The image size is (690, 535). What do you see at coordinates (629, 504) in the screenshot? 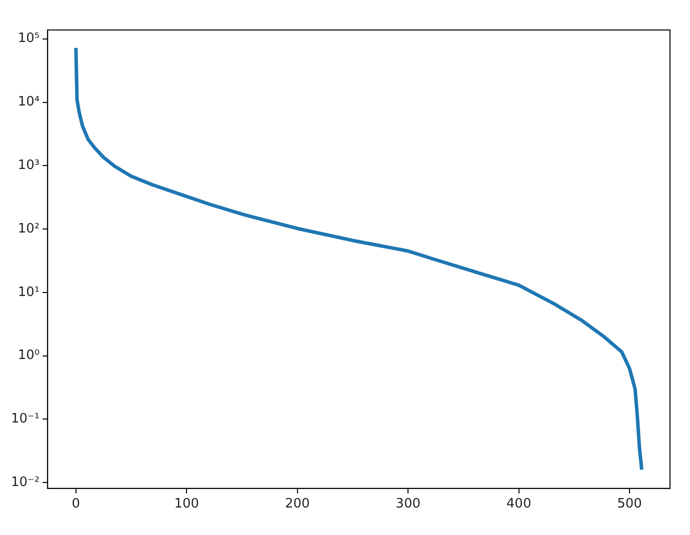
I see `x-tick-label: 500` at bounding box center [629, 504].